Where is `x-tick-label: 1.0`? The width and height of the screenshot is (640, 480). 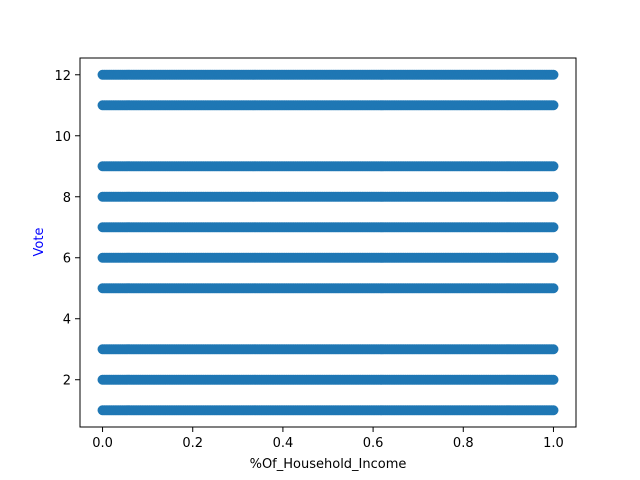
x-tick-label: 1.0 is located at coordinates (553, 443).